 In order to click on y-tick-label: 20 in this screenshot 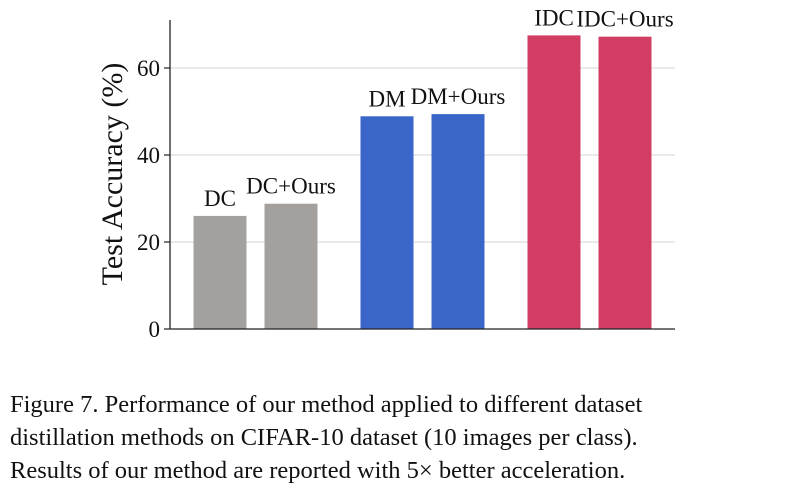, I will do `click(148, 242)`.